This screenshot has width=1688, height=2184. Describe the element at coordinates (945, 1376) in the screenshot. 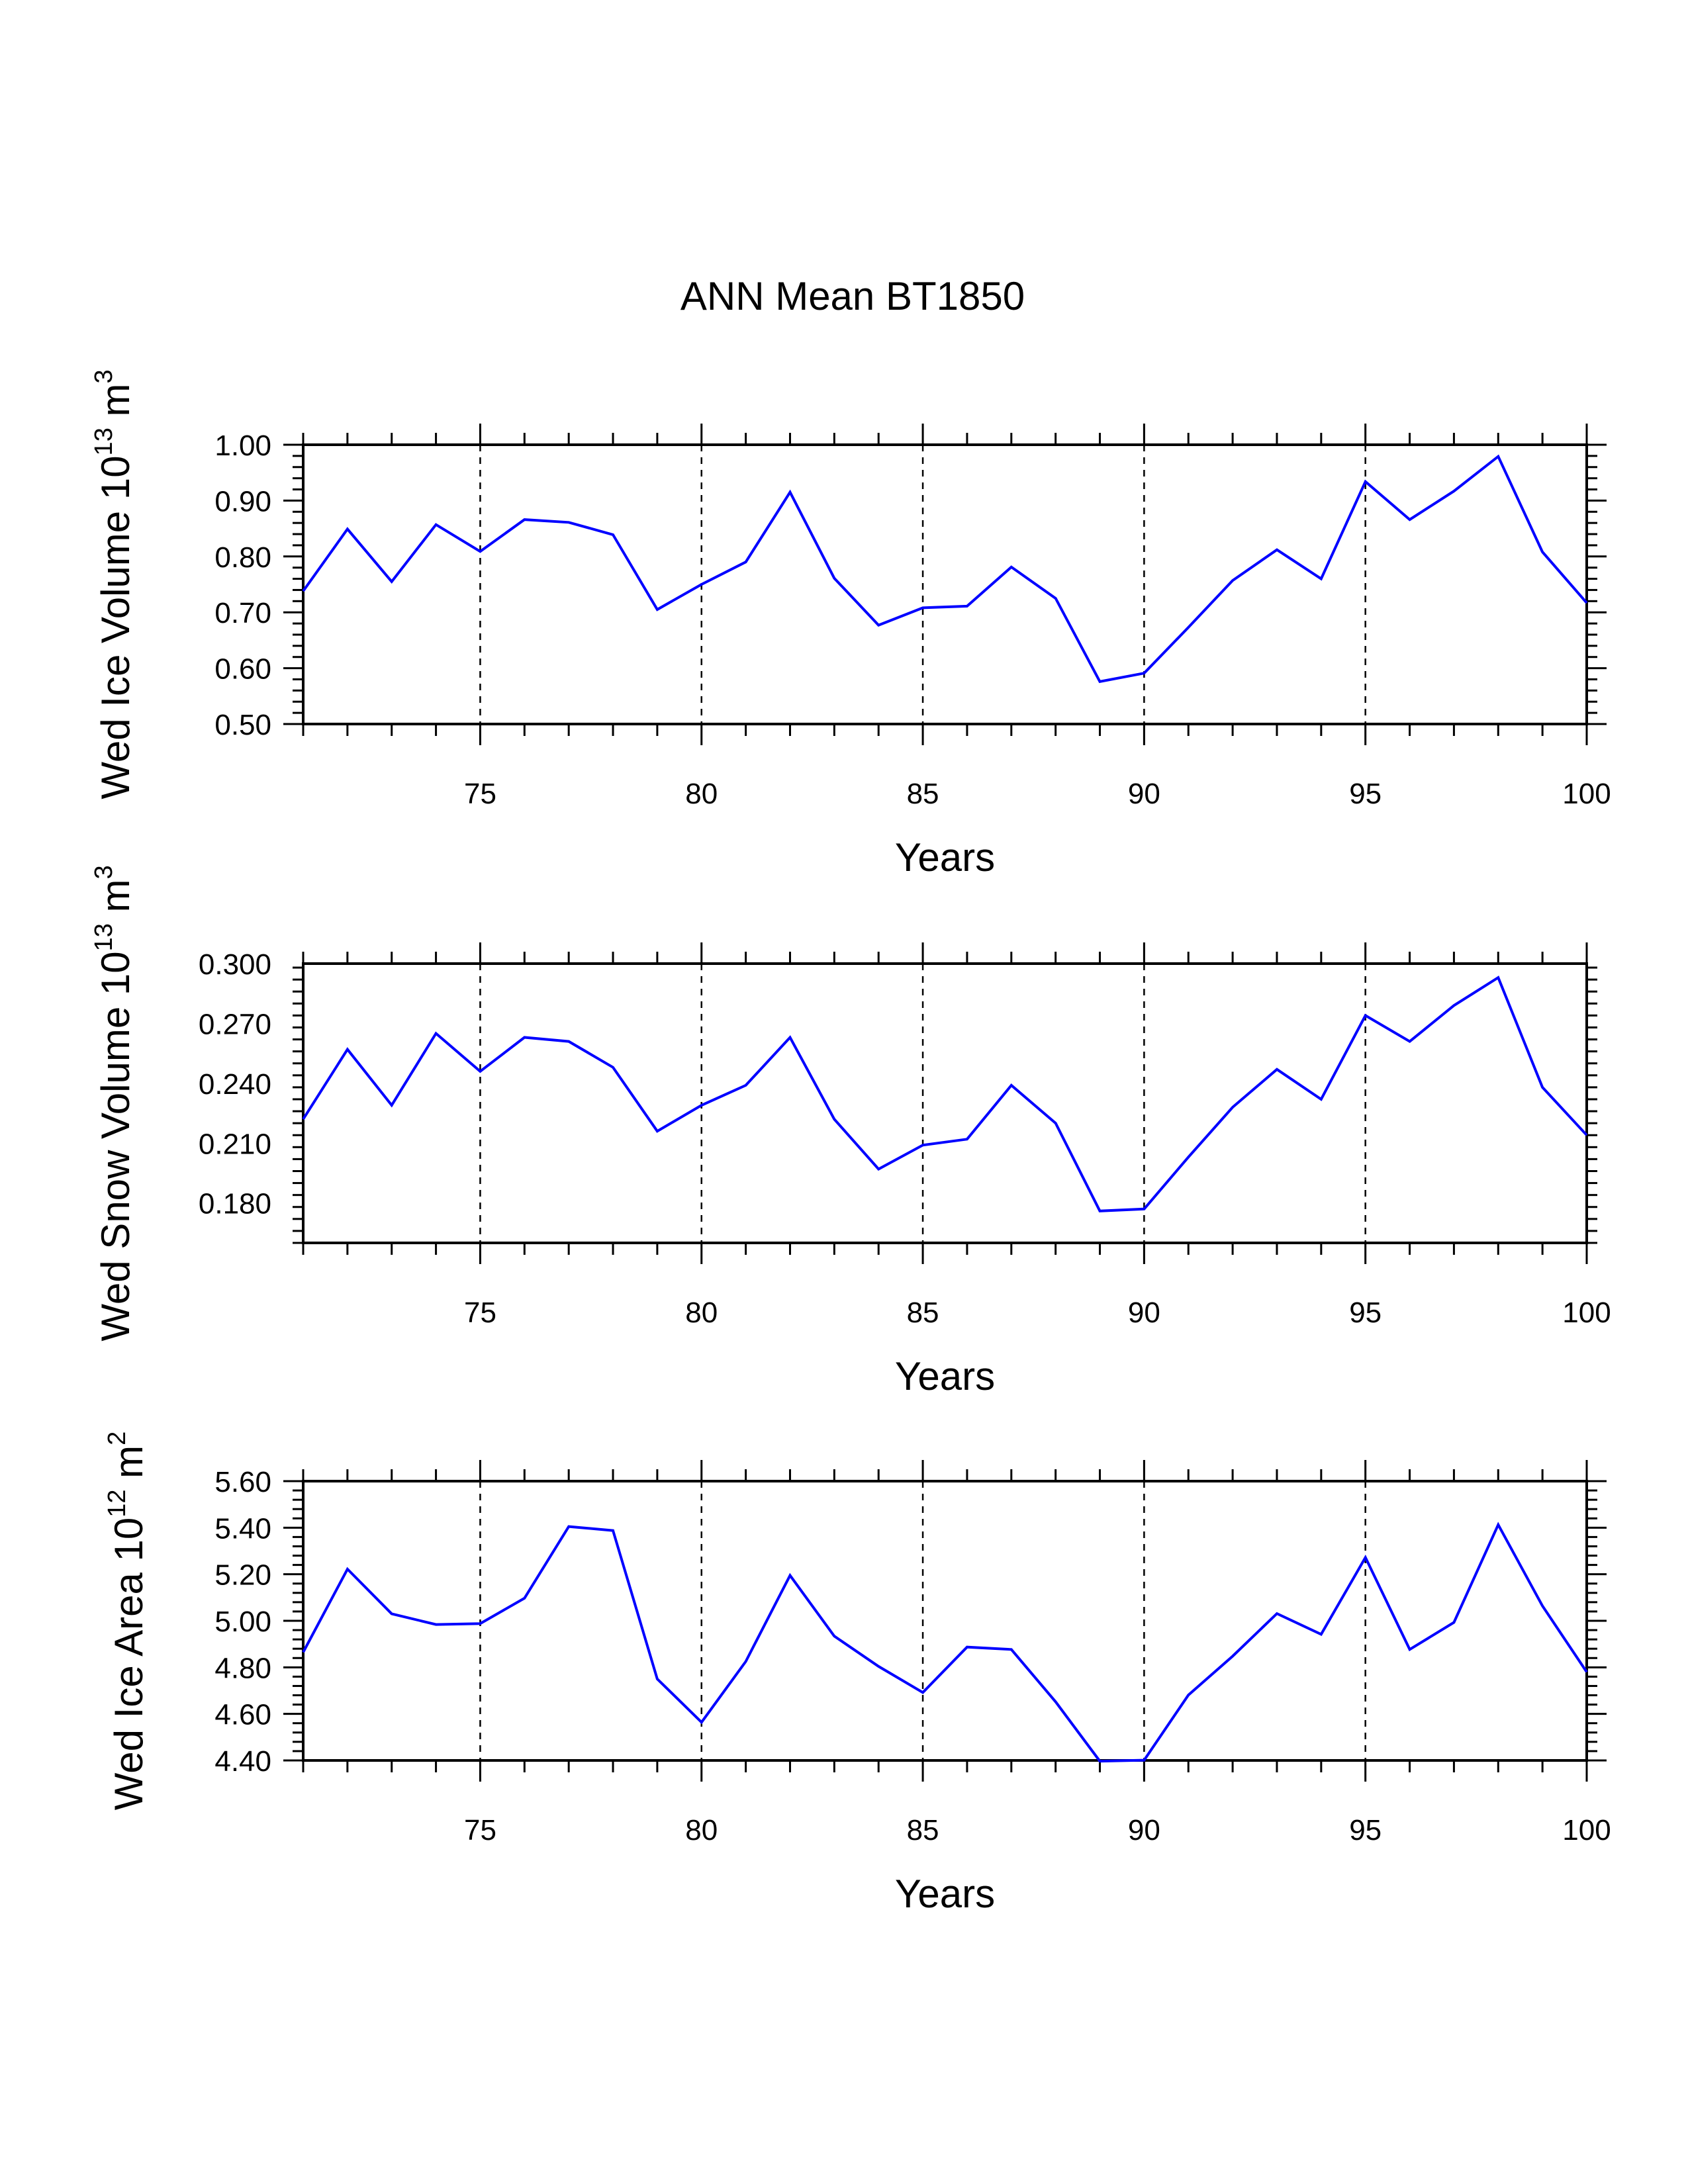

I see `x-axis-title: Years` at that location.